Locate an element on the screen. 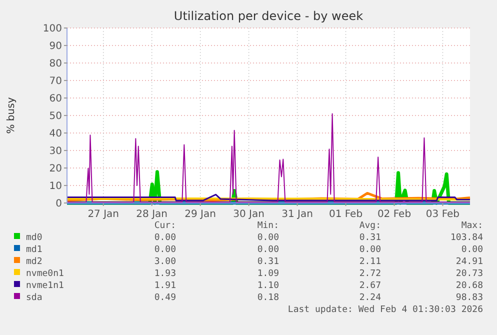  text: 24.91 is located at coordinates (469, 262).